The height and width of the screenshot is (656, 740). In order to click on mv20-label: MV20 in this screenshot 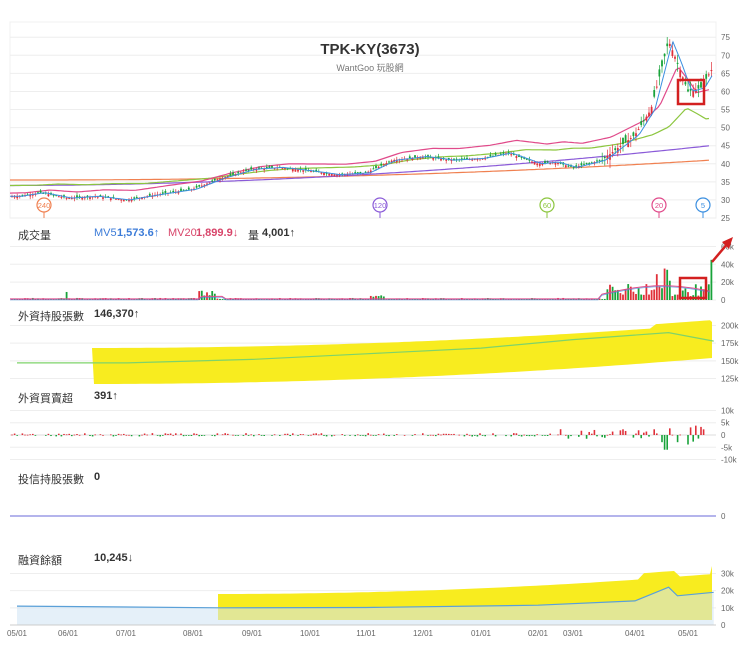, I will do `click(182, 233)`.